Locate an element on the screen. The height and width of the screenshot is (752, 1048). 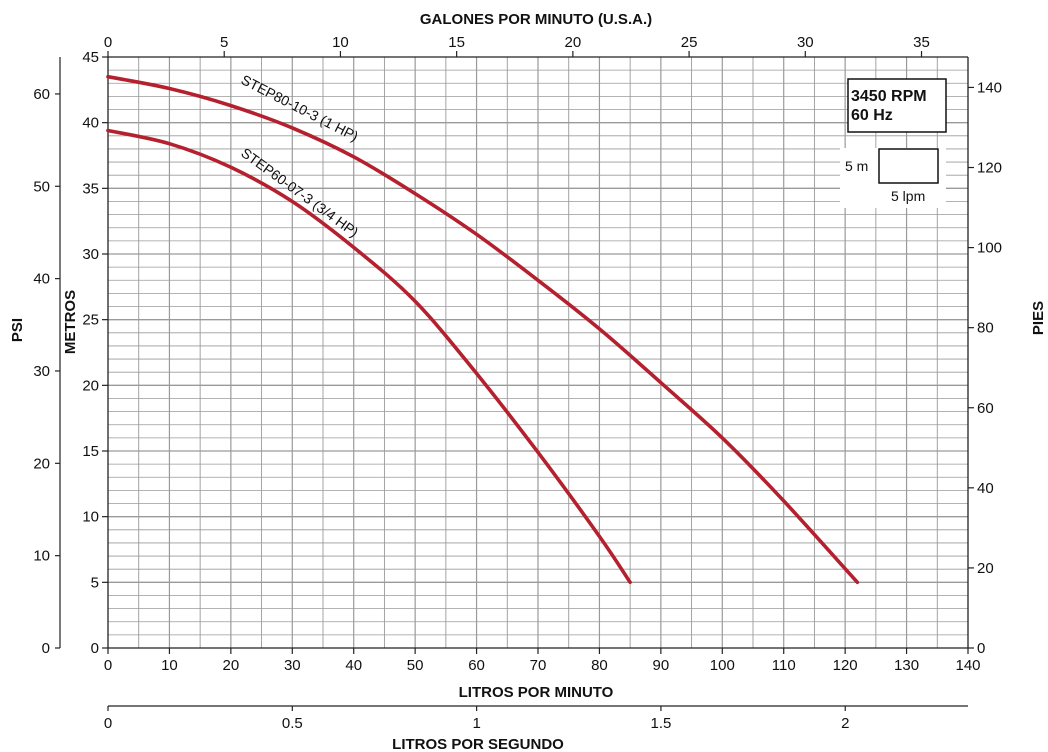
y-pies-tick-label: 100 is located at coordinates (989, 248).